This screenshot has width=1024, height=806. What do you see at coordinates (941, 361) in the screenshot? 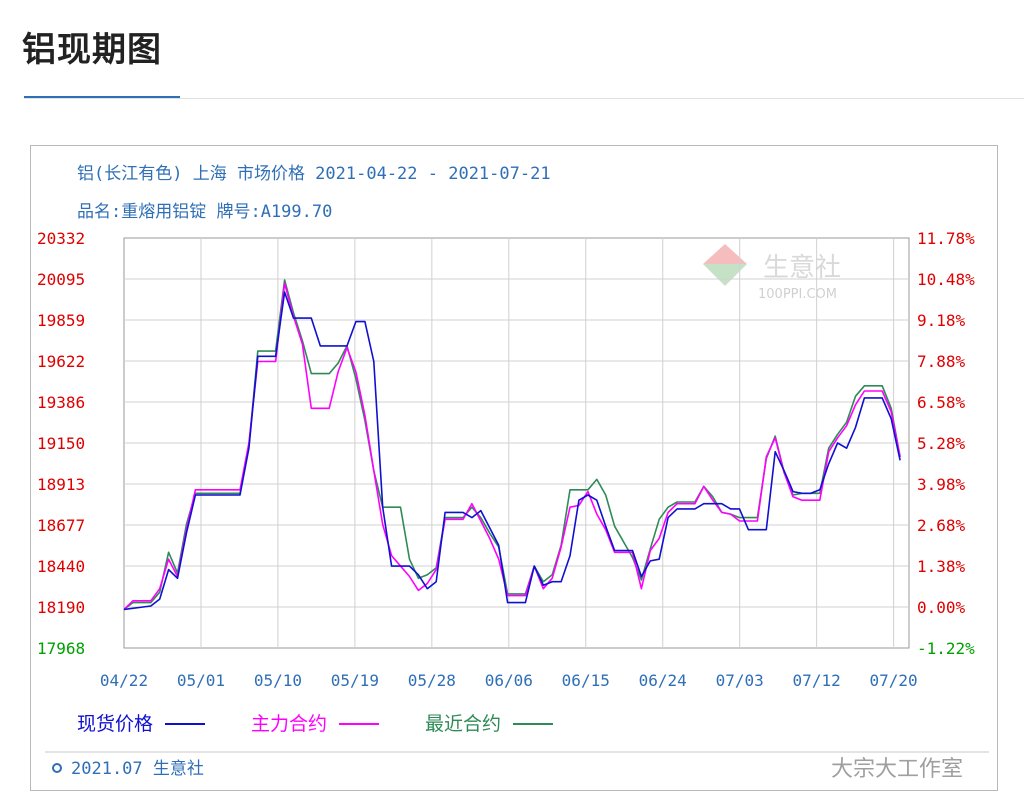
I see `y-right-tick-label: 7.88%` at bounding box center [941, 361].